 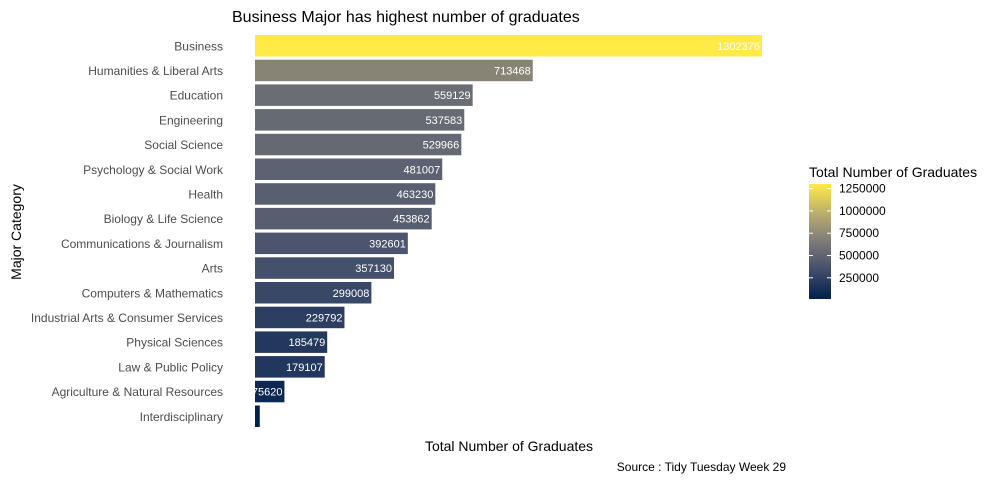 I want to click on x-axis-label: Total Number of Graduates, so click(x=509, y=446).